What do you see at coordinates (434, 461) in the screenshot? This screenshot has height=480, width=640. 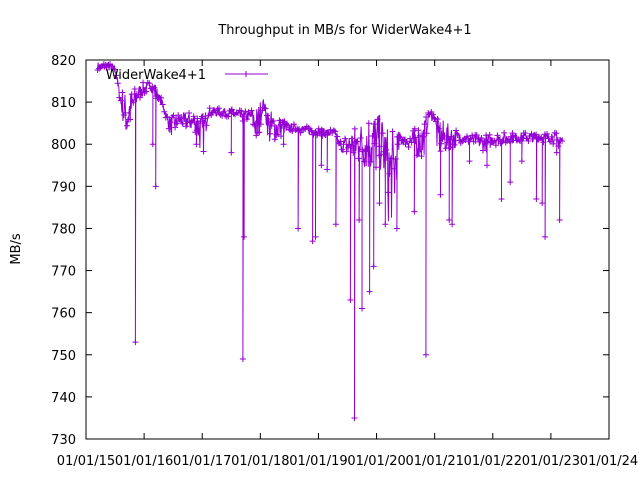 I see `x-tick-label: 01/01/21` at bounding box center [434, 461].